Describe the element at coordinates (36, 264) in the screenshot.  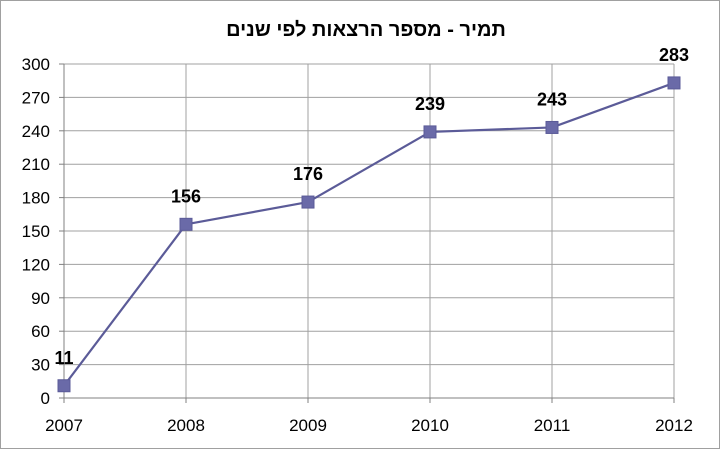
I see `y-tick-label: 120` at that location.